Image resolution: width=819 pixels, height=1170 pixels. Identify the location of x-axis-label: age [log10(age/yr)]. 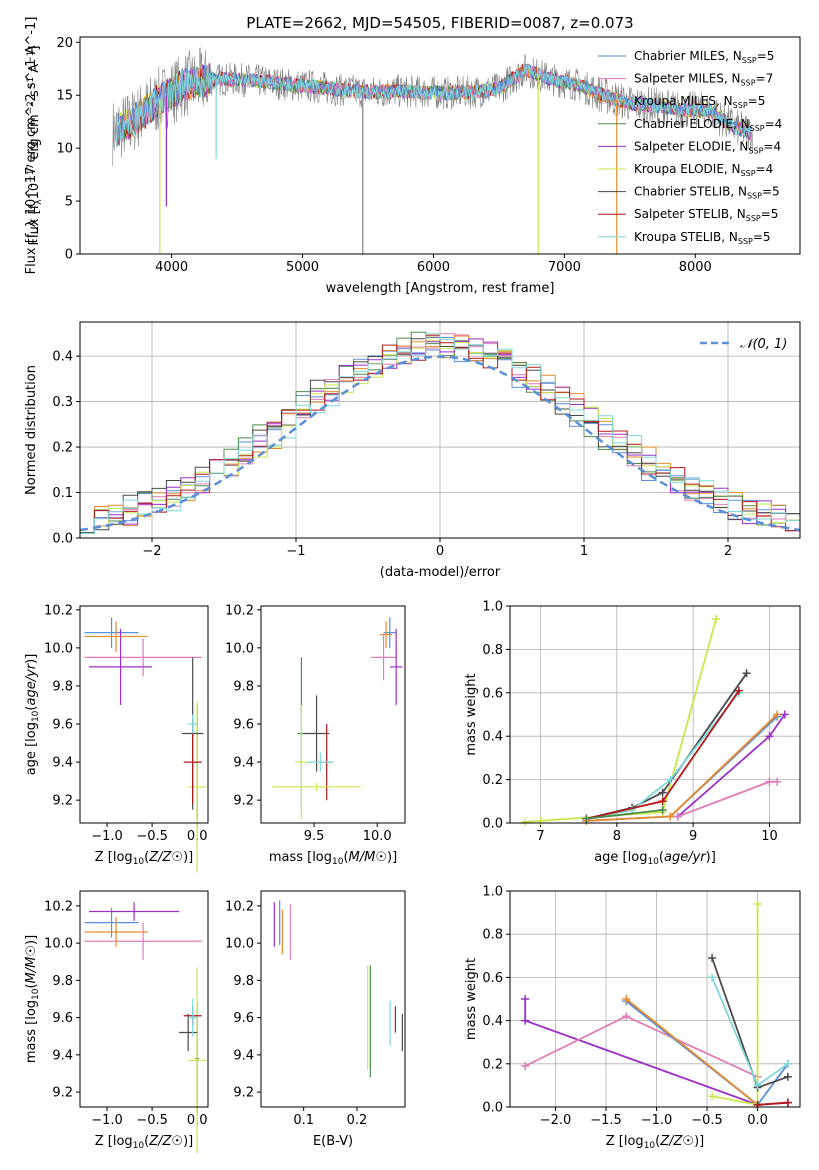
(655, 858).